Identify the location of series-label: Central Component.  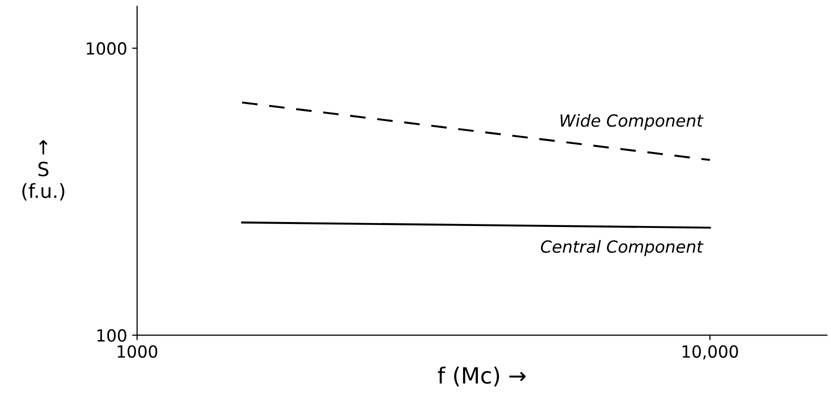
(622, 248).